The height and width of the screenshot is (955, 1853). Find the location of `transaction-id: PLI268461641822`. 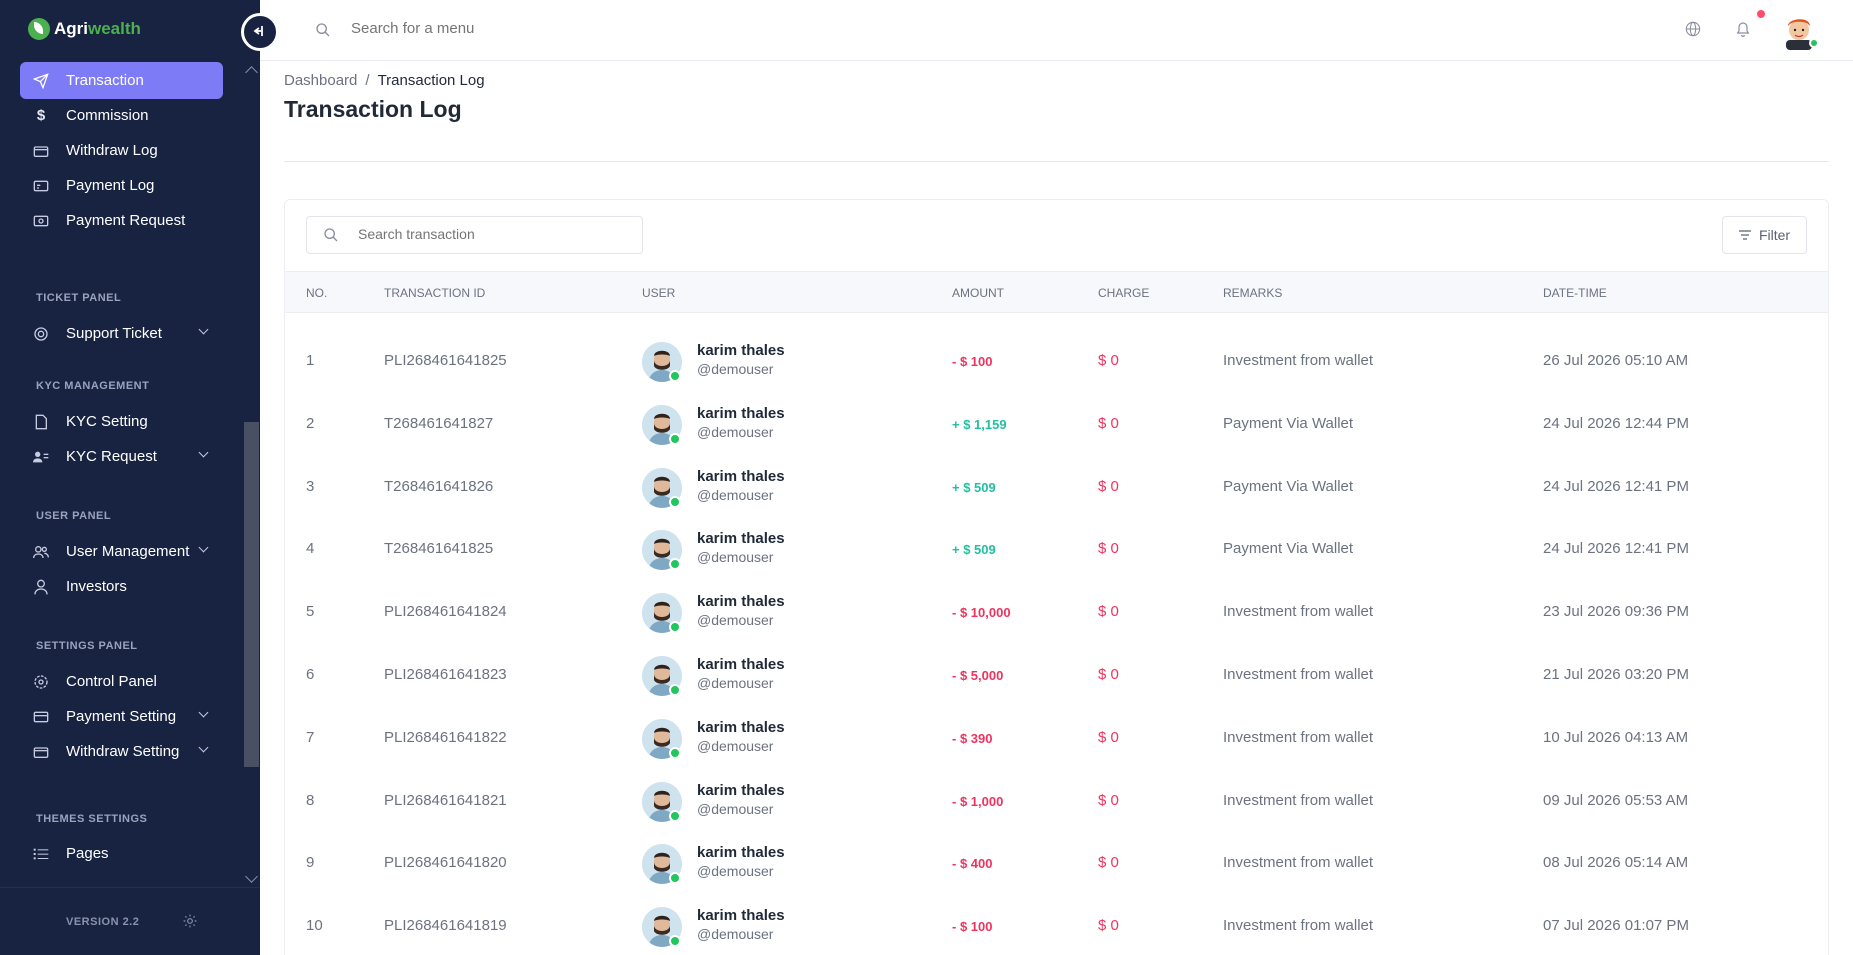

transaction-id: PLI268461641822 is located at coordinates (445, 737).